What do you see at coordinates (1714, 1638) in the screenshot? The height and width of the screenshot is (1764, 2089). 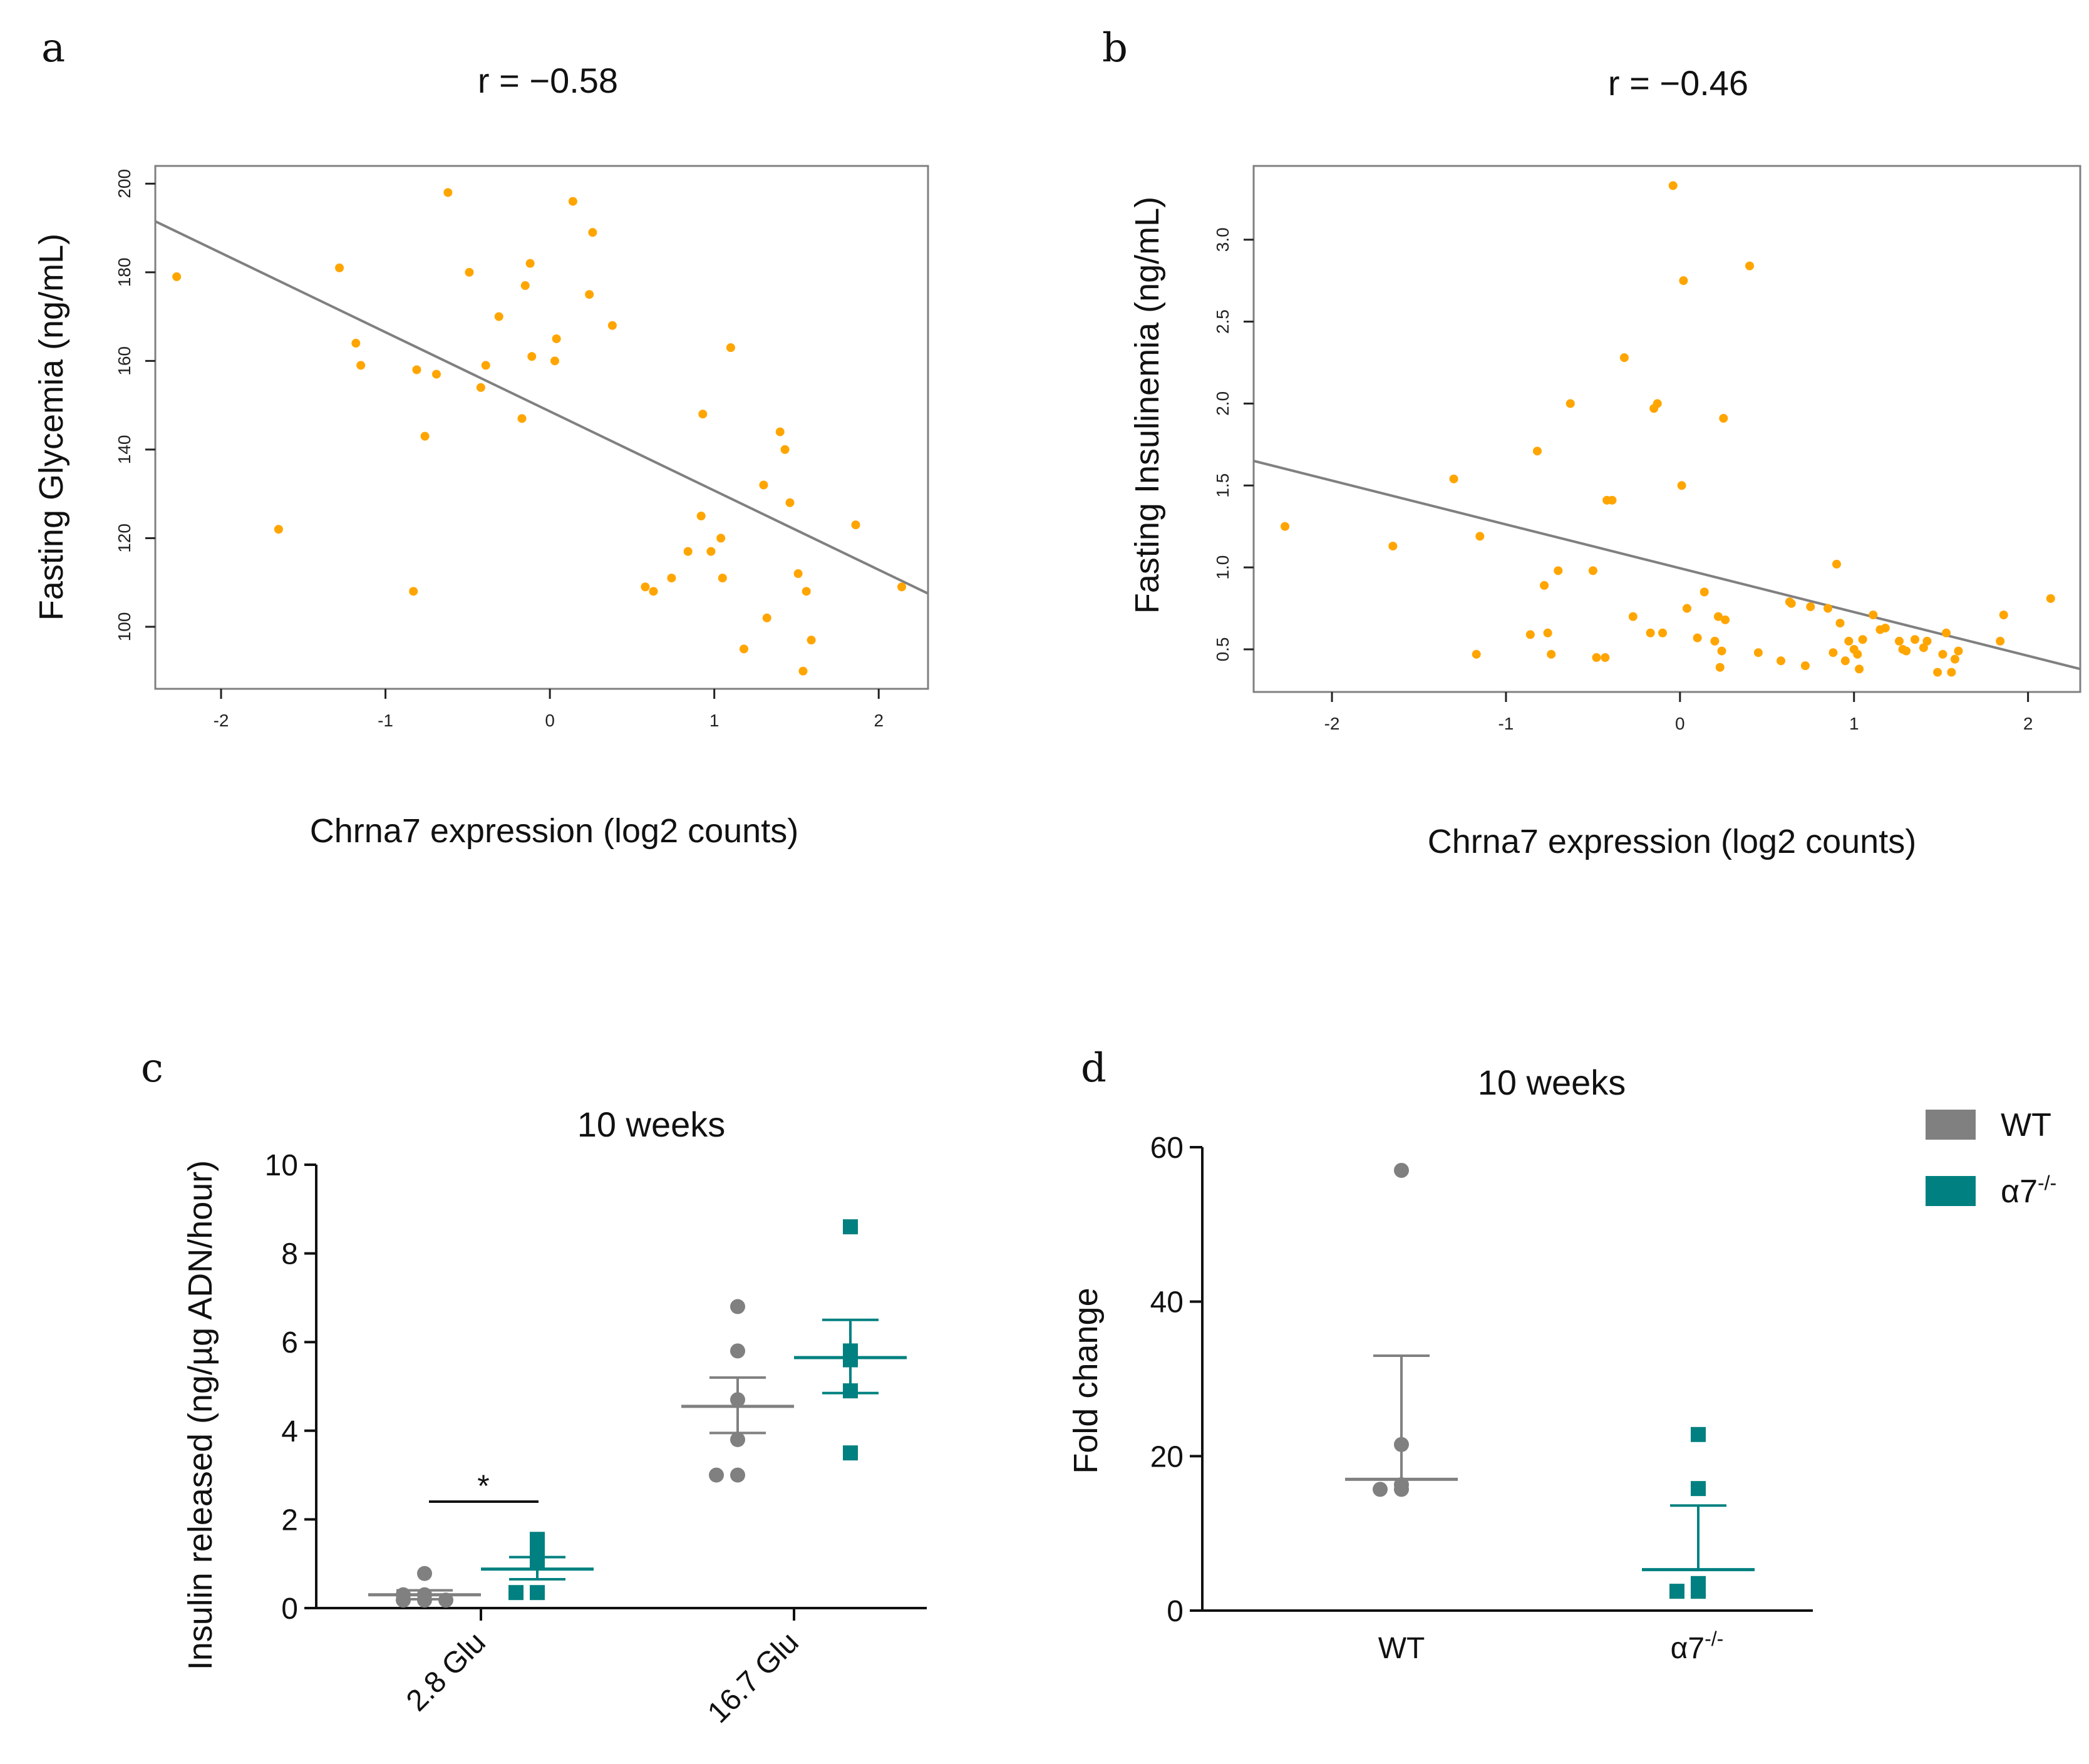 I see `panel-d-xtick-ko-sup: -/-` at bounding box center [1714, 1638].